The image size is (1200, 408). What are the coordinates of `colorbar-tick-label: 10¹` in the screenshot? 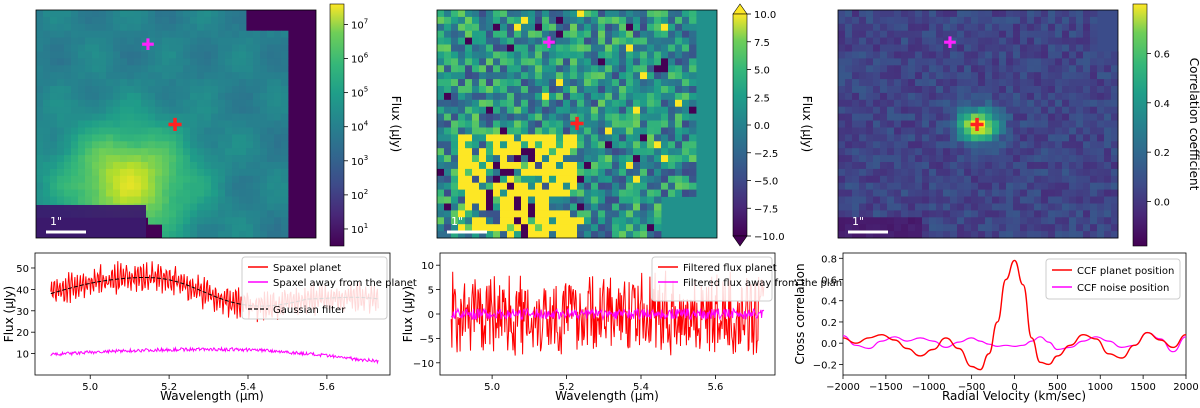 It's located at (359, 229).